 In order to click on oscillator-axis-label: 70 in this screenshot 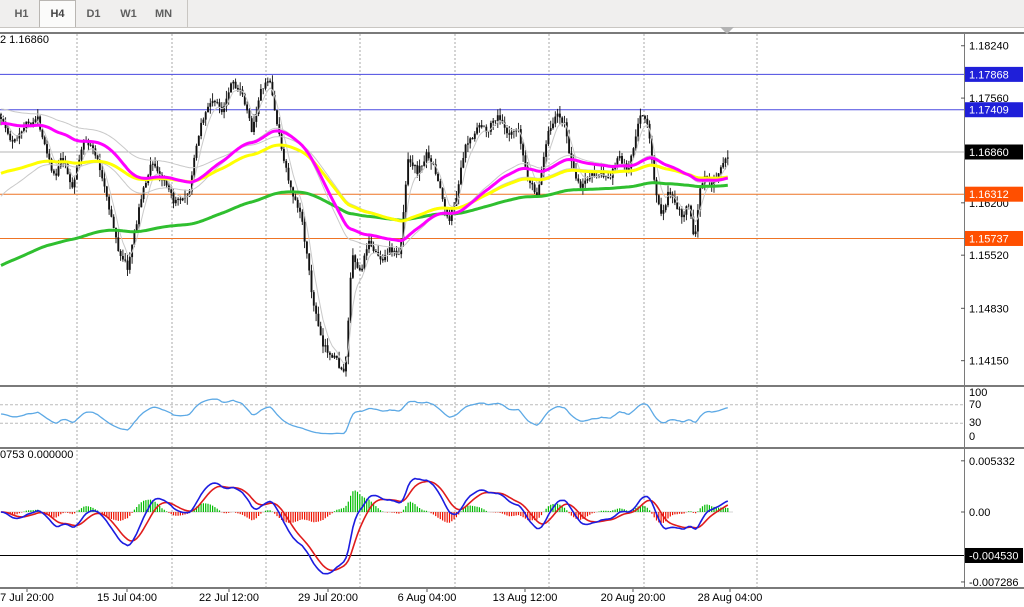, I will do `click(975, 405)`.